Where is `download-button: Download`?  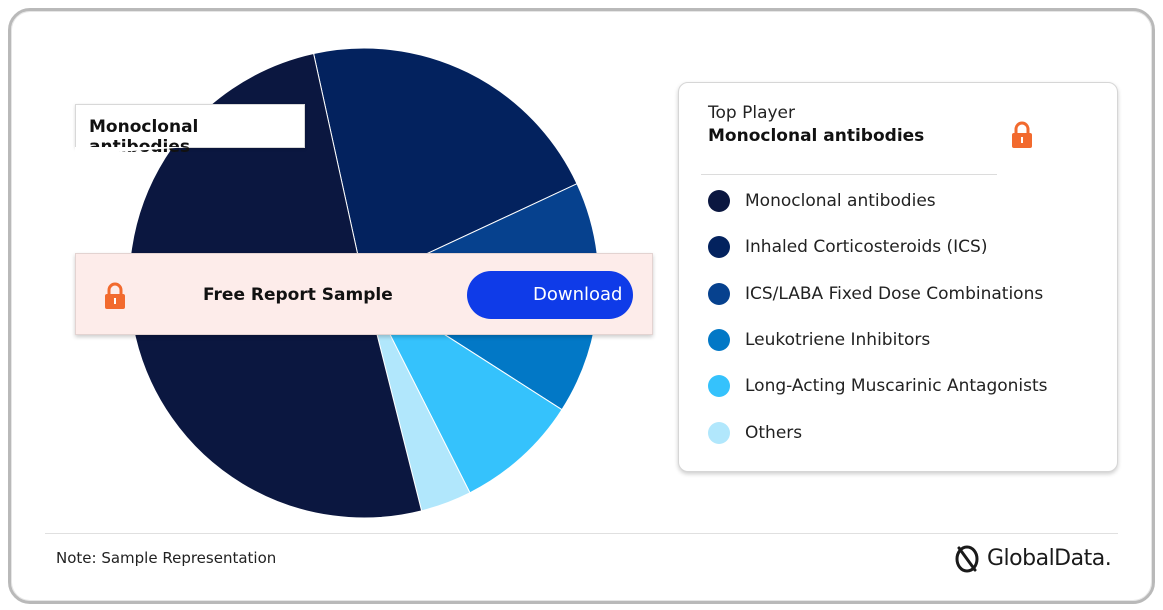
download-button: Download is located at coordinates (550, 295).